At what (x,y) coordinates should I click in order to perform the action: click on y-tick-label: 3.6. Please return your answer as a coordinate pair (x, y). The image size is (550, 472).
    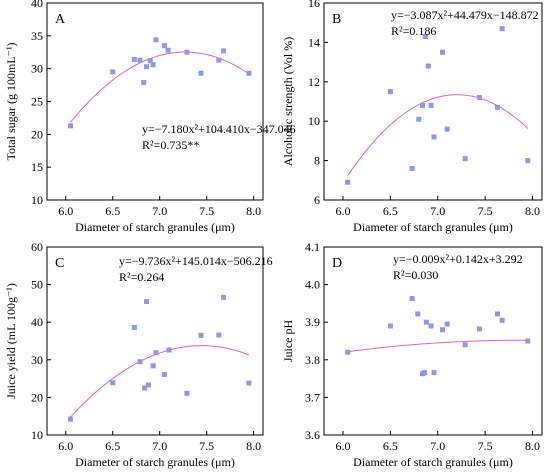
    Looking at the image, I should click on (312, 435).